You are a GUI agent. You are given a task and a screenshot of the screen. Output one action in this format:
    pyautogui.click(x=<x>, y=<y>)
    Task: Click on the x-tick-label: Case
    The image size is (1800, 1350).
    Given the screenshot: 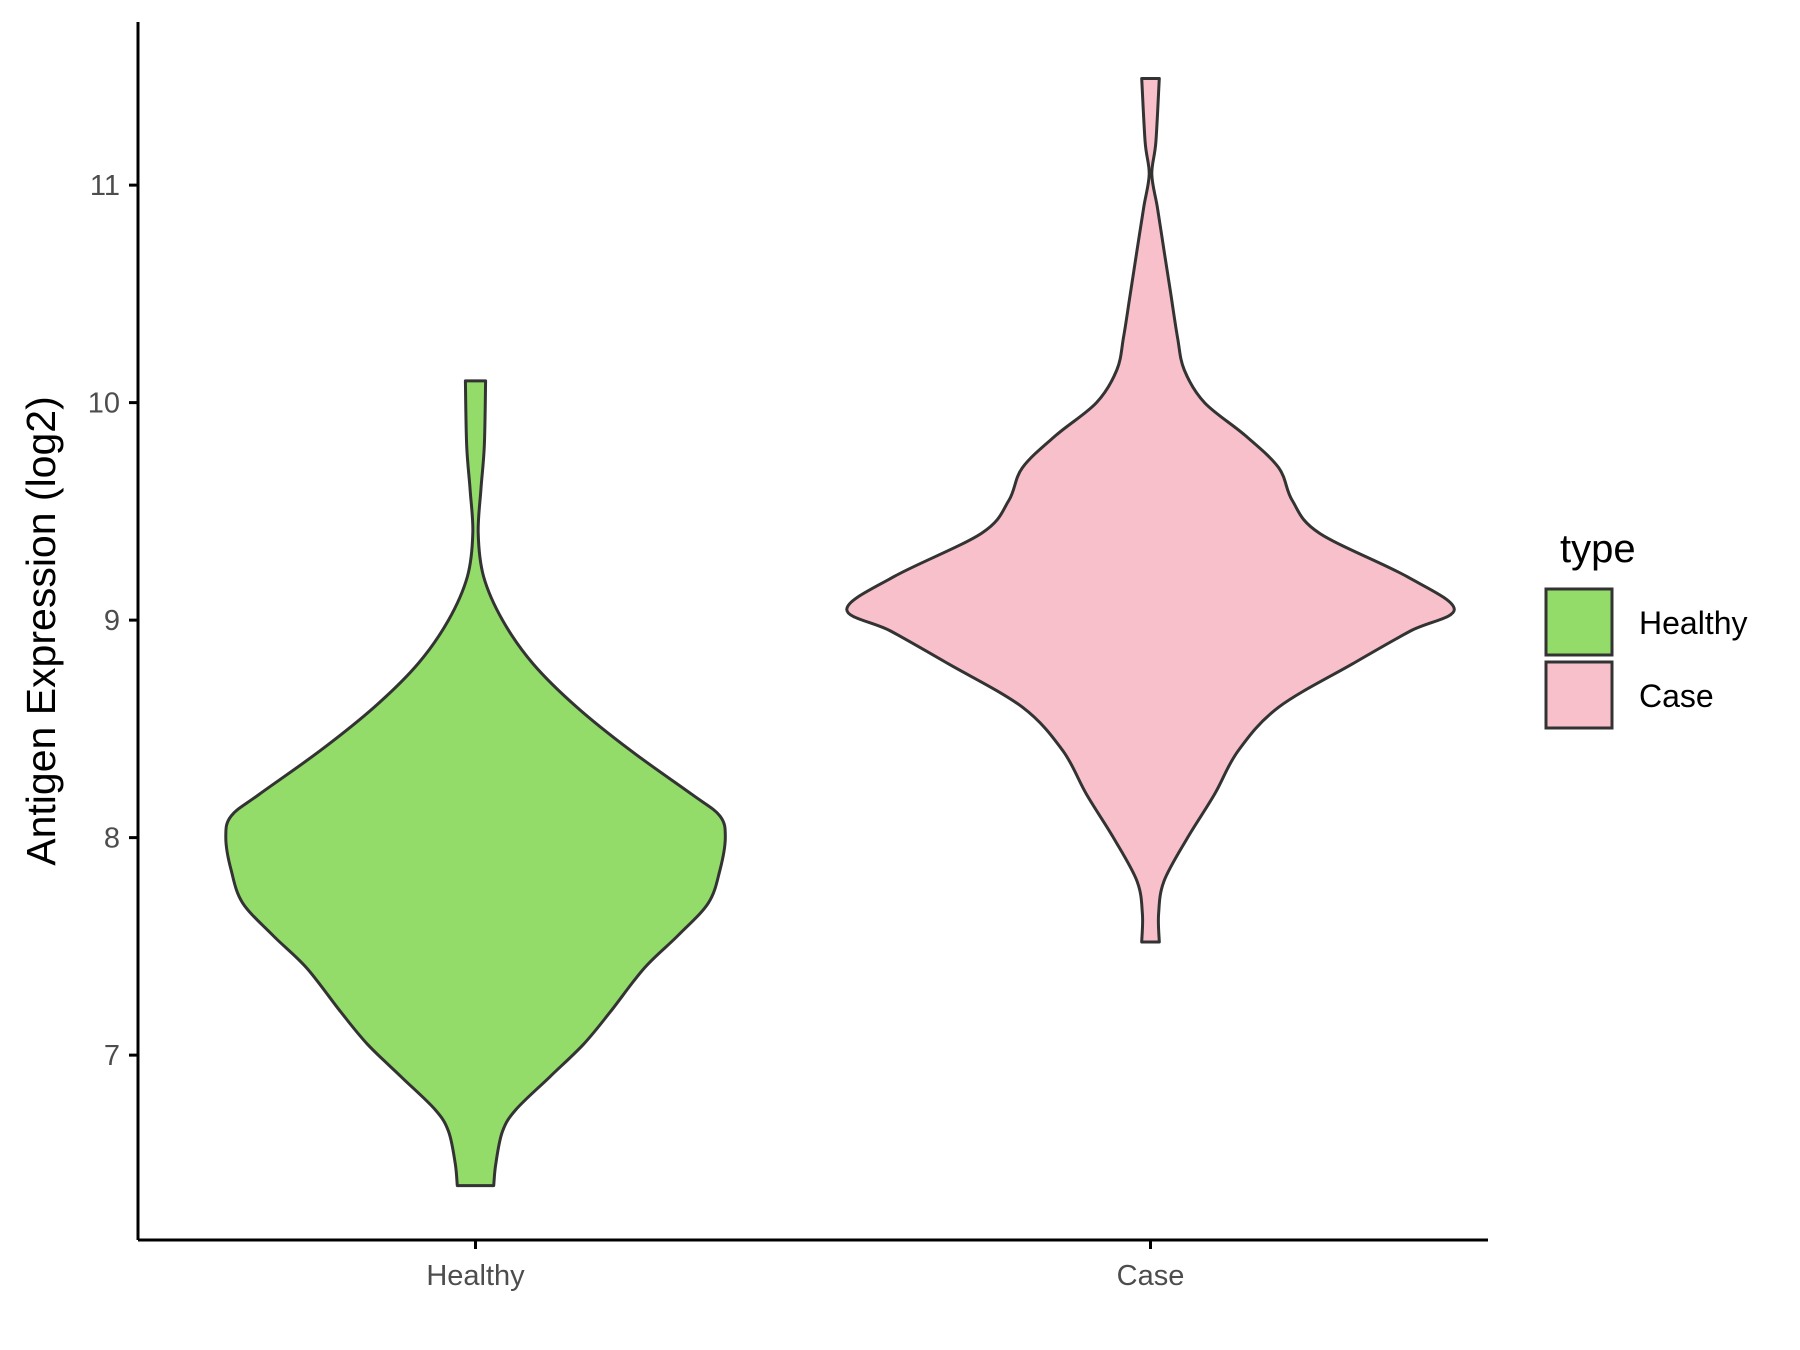 What is the action you would take?
    pyautogui.click(x=1151, y=1276)
    